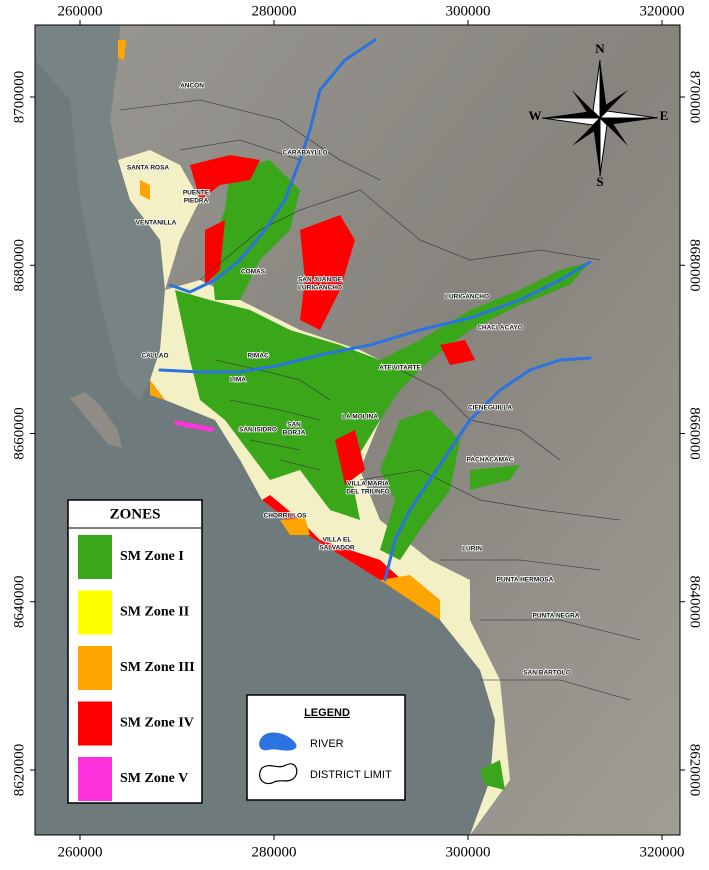  I want to click on district-label: CHACLACAYO, so click(500, 328).